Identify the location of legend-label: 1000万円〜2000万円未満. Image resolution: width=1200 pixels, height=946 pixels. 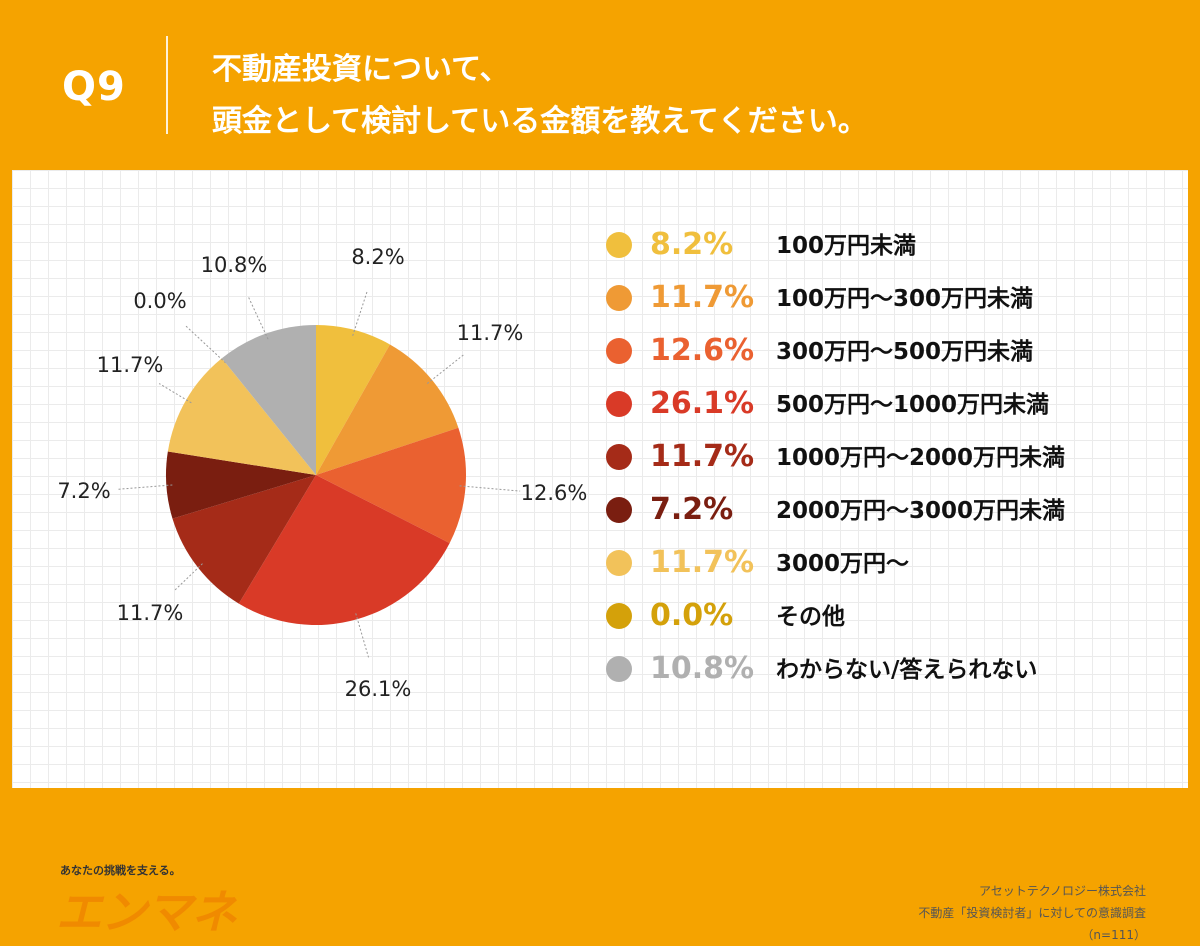
(921, 458).